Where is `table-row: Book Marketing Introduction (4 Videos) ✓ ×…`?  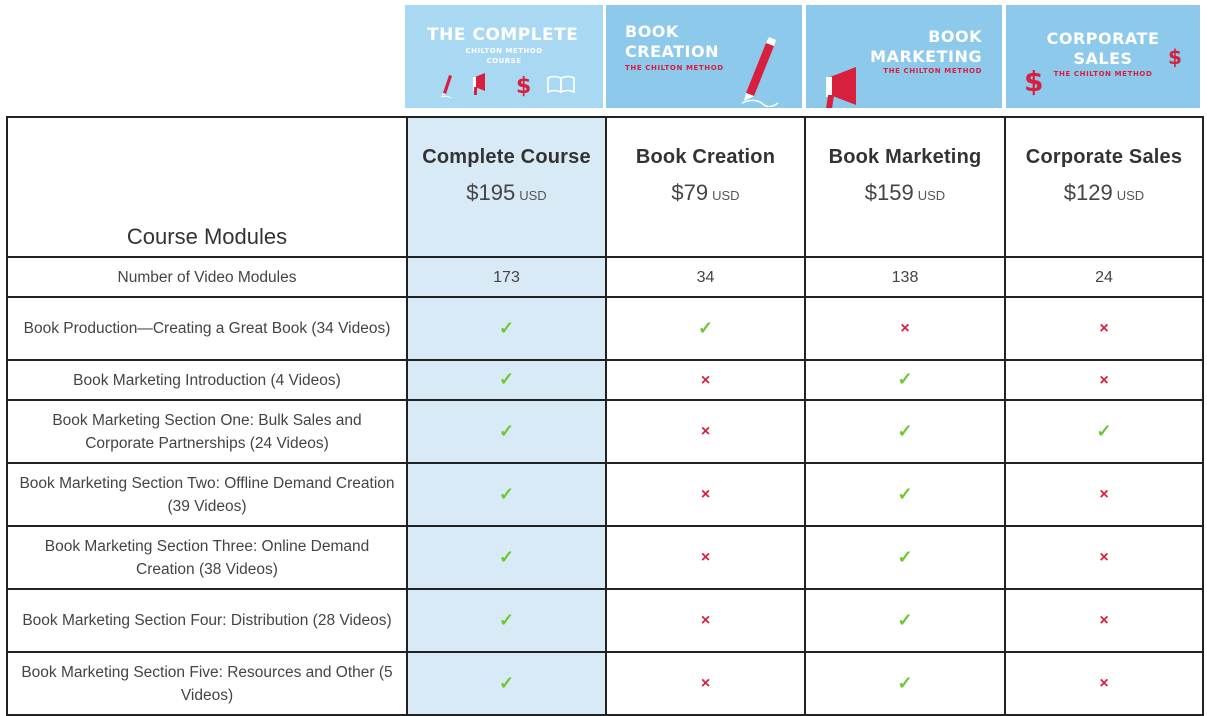
table-row: Book Marketing Introduction (4 Videos) ✓ ×… is located at coordinates (605, 380).